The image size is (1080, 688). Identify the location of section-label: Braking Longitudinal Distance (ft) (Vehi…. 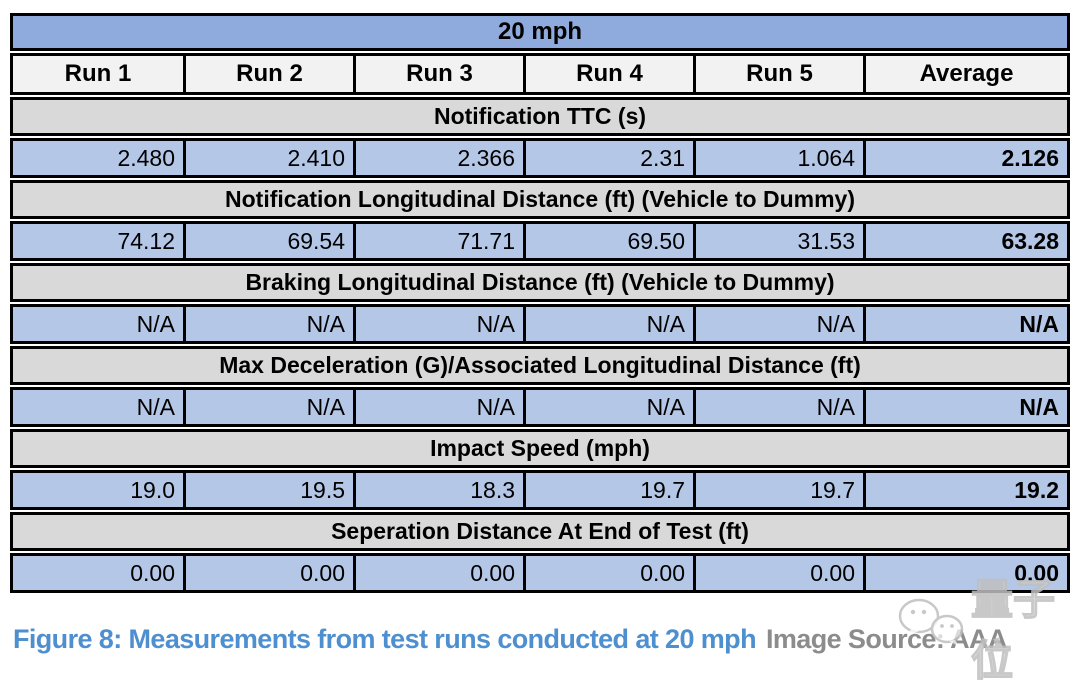
(540, 282).